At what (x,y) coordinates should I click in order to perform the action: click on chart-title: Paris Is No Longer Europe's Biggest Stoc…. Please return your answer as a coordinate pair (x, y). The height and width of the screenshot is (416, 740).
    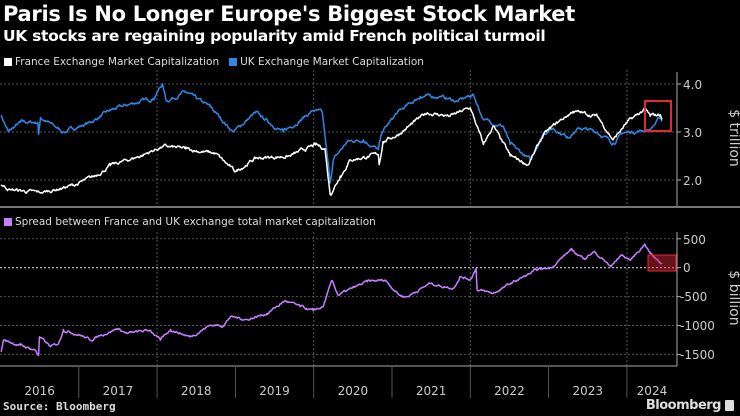
    Looking at the image, I should click on (289, 14).